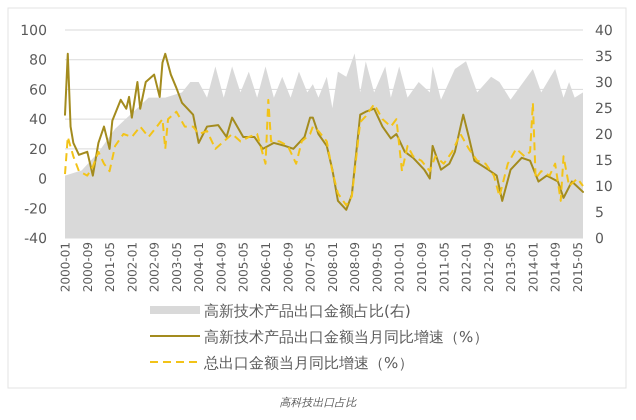 The height and width of the screenshot is (420, 636). I want to click on y2-tick-label: 15, so click(604, 161).